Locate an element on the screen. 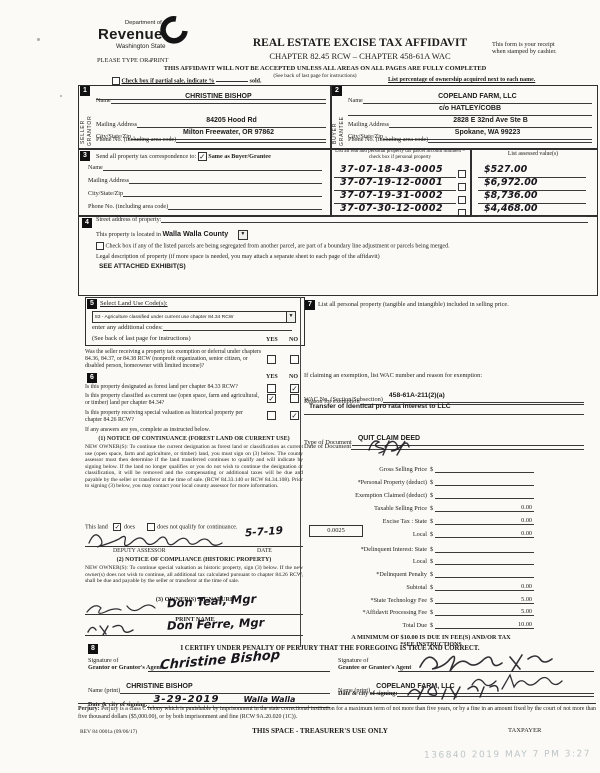  does-not-checkbox is located at coordinates (150, 527).